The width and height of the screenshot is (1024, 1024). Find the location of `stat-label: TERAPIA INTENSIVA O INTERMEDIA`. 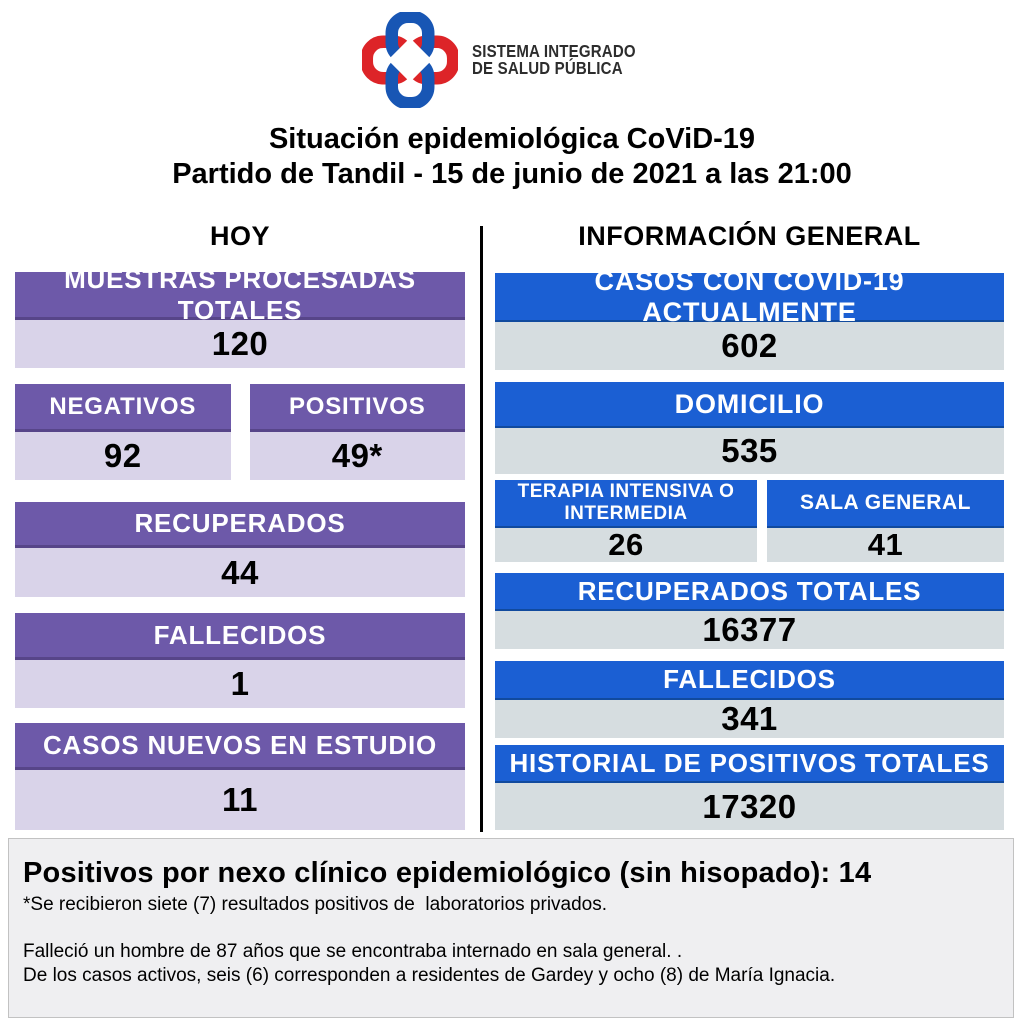

stat-label: TERAPIA INTENSIVA O INTERMEDIA is located at coordinates (626, 504).